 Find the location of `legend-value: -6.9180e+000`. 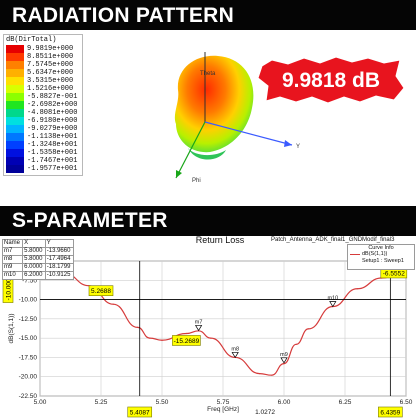

legend-value: -6.9180e+000 is located at coordinates (52, 121).